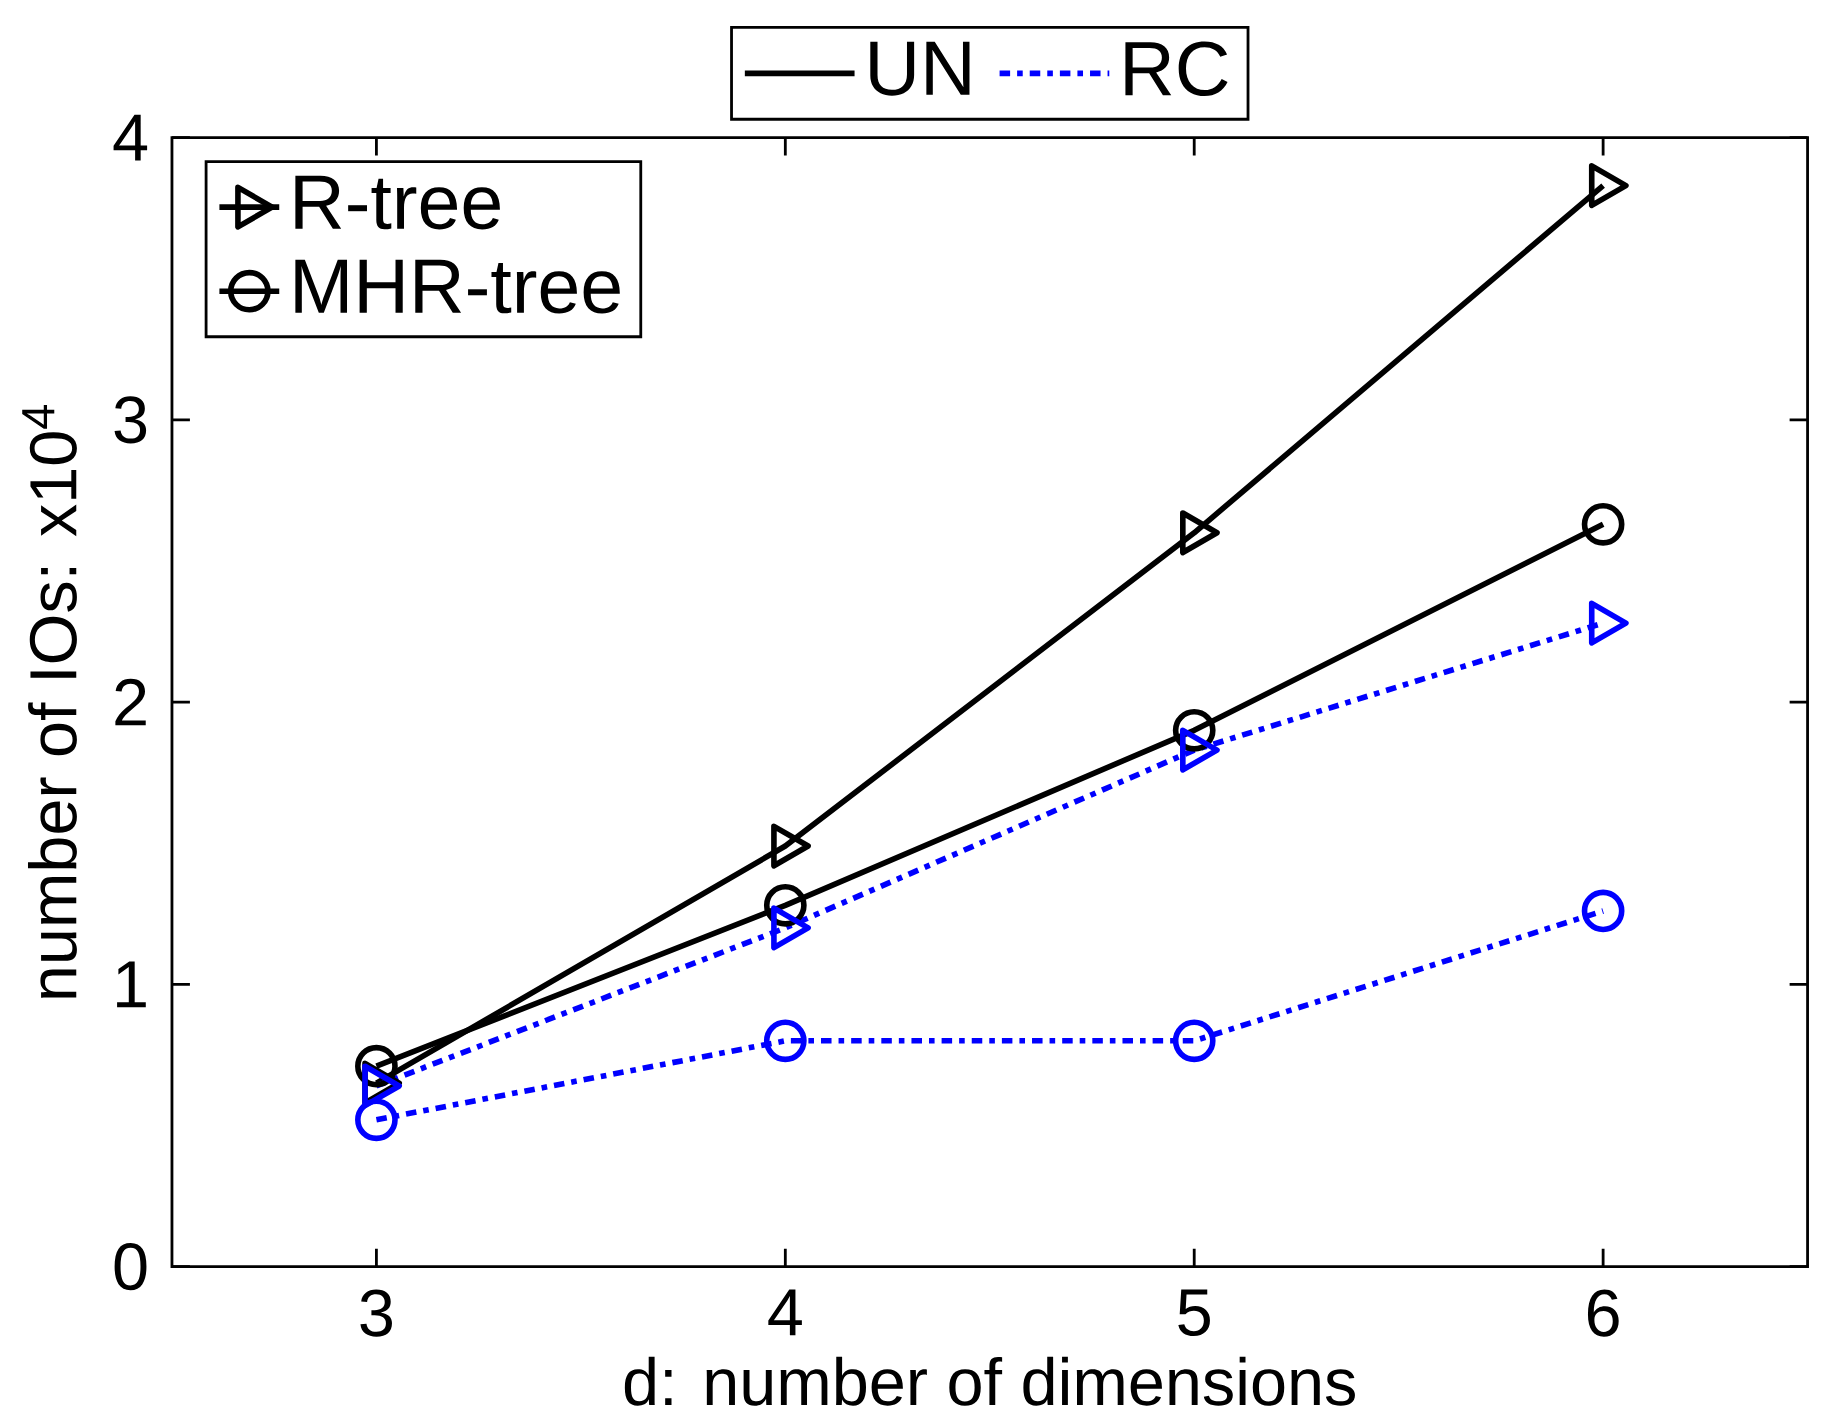  What do you see at coordinates (785, 1312) in the screenshot?
I see `x-tick-label: 4` at bounding box center [785, 1312].